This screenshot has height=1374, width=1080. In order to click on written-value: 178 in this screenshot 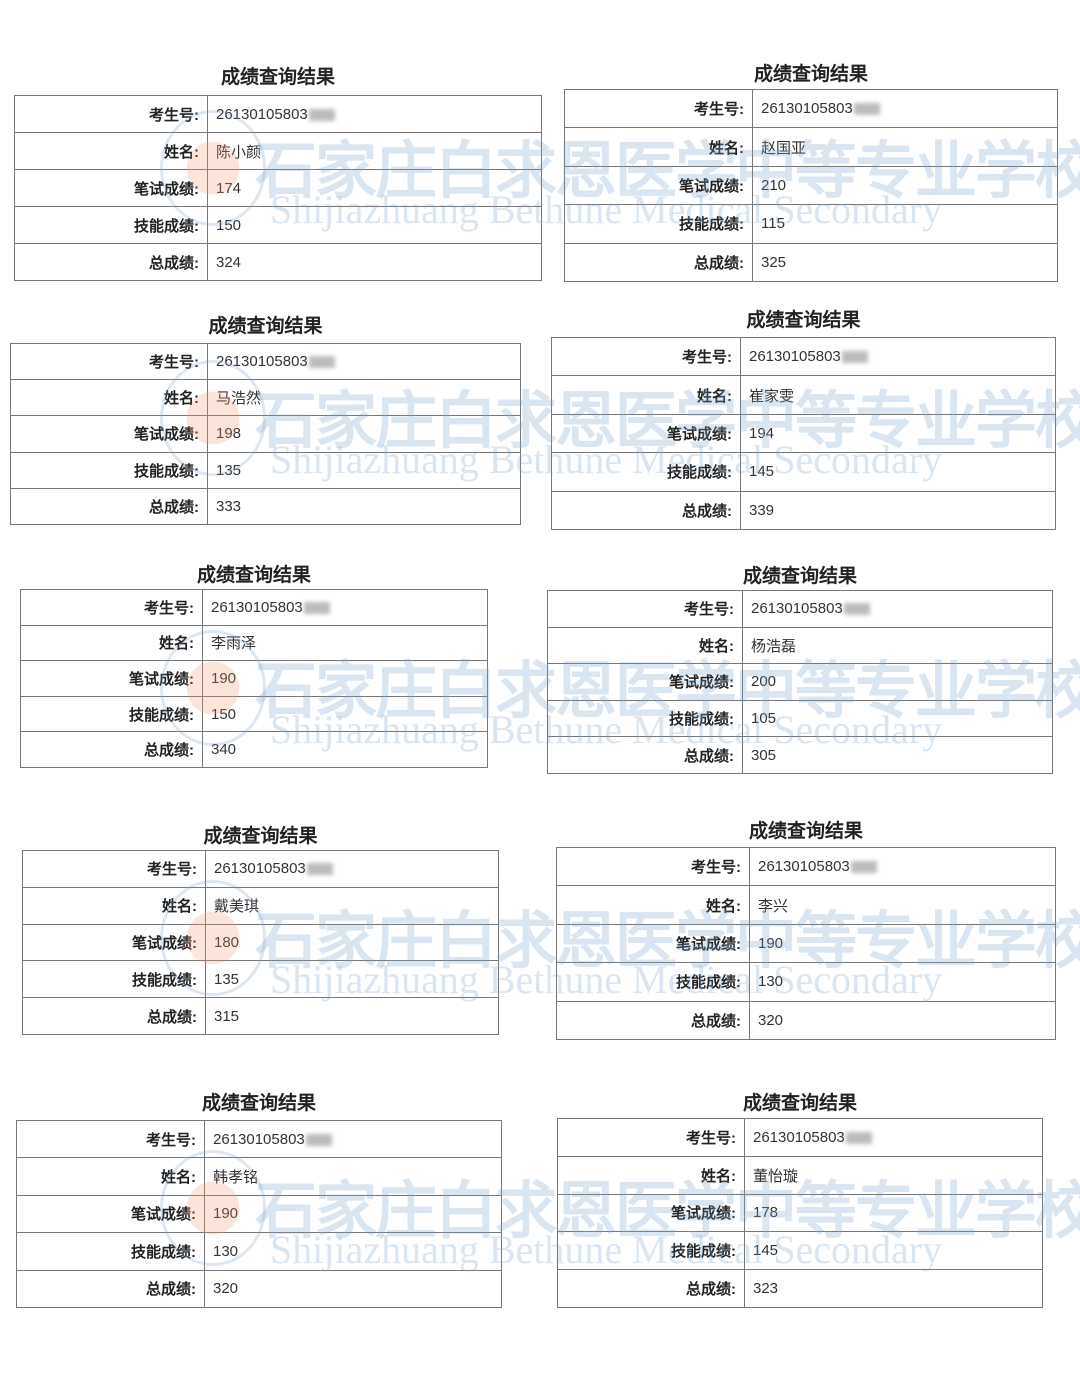, I will do `click(766, 1213)`.